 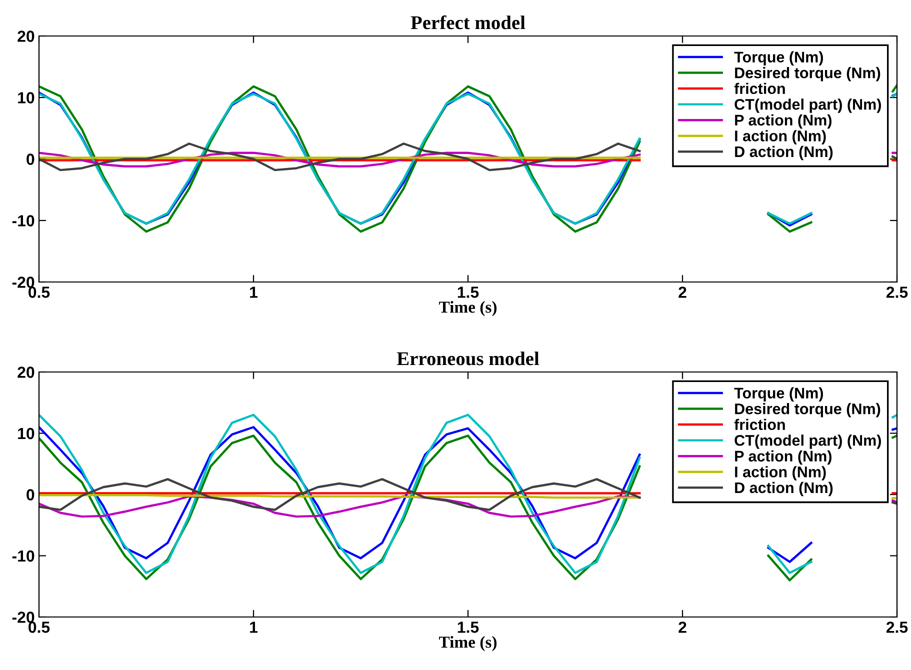 I want to click on chart-title: Erroneous model, so click(x=468, y=359).